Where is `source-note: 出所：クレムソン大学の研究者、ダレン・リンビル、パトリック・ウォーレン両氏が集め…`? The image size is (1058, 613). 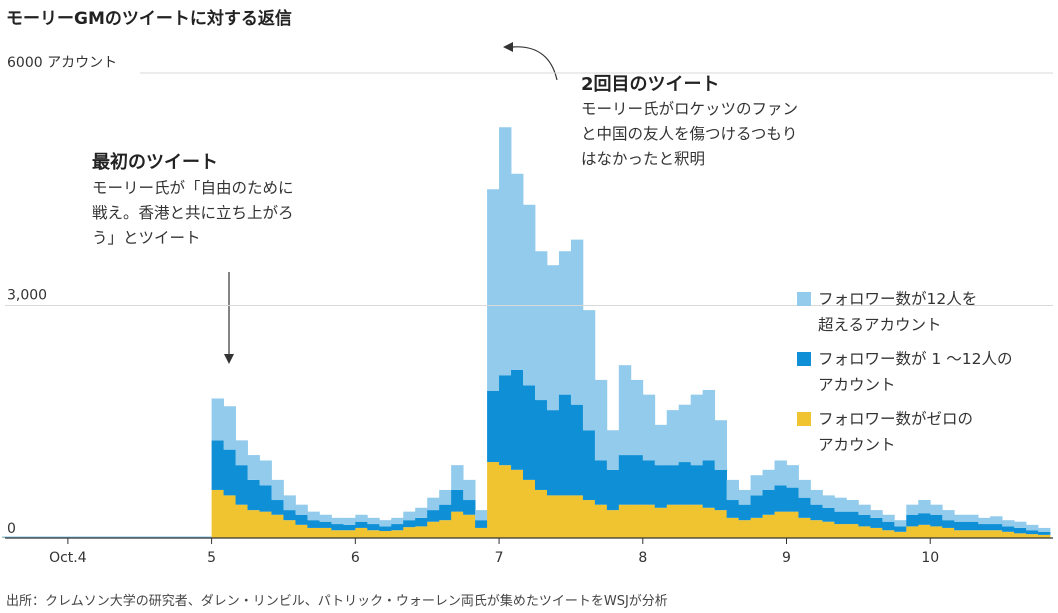
source-note: 出所：クレムソン大学の研究者、ダレン・リンビル、パトリック・ウォーレン両氏が集め… is located at coordinates (337, 601).